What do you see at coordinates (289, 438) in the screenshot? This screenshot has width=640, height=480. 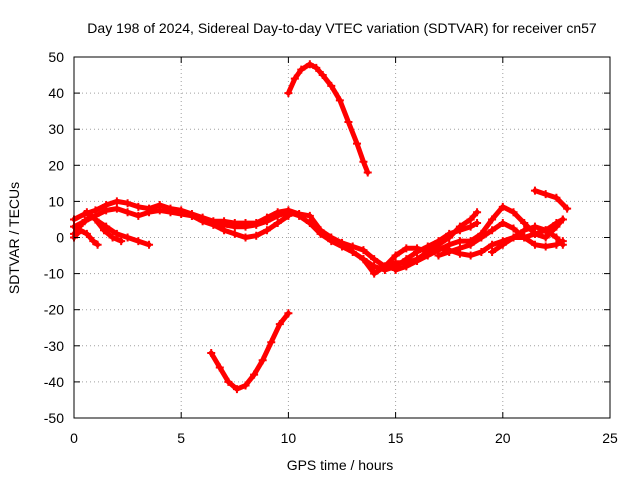 I see `x-tick-label: 10` at bounding box center [289, 438].